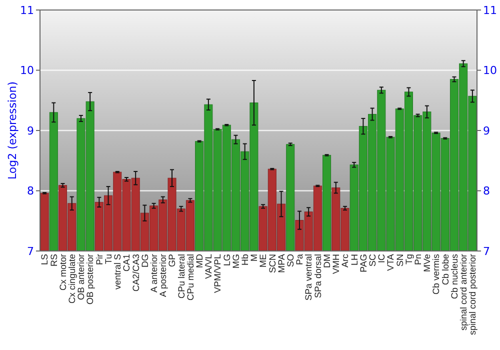  Describe the element at coordinates (309, 277) in the screenshot. I see `x-tick-label: SPa ventral` at that location.